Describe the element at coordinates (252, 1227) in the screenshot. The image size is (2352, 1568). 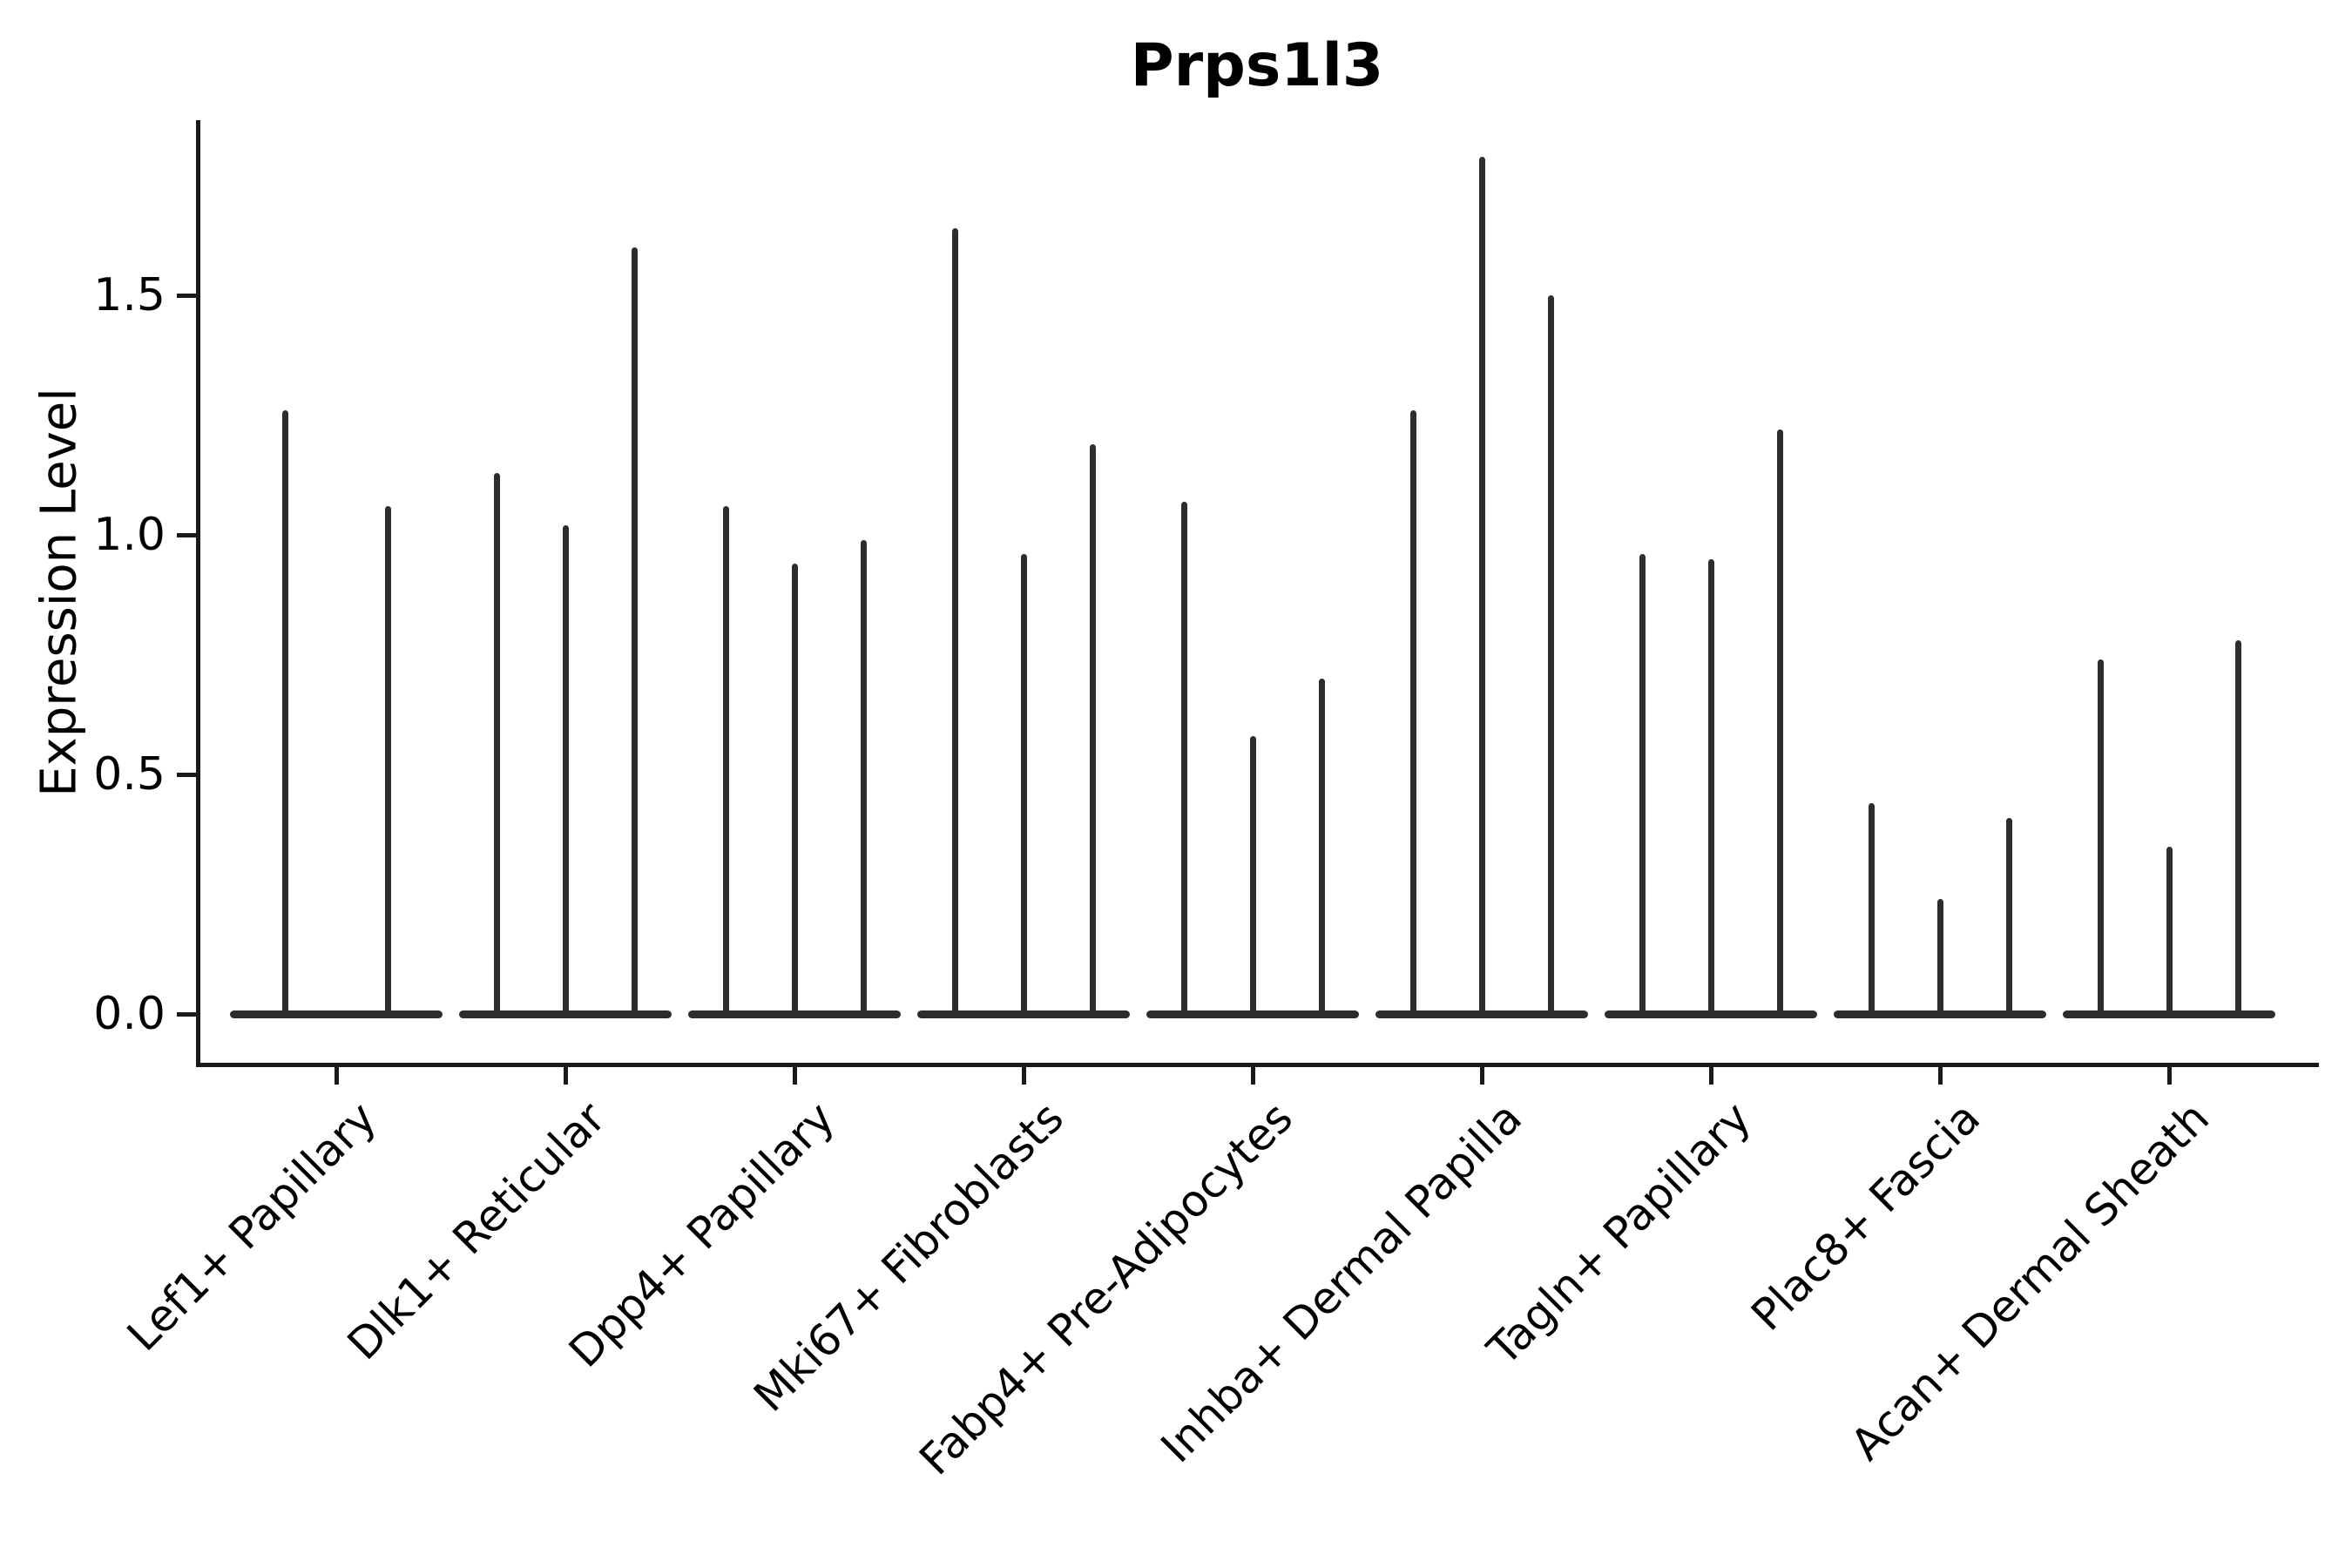
I see `x-tick-label: Lef1+ Papillary` at that location.